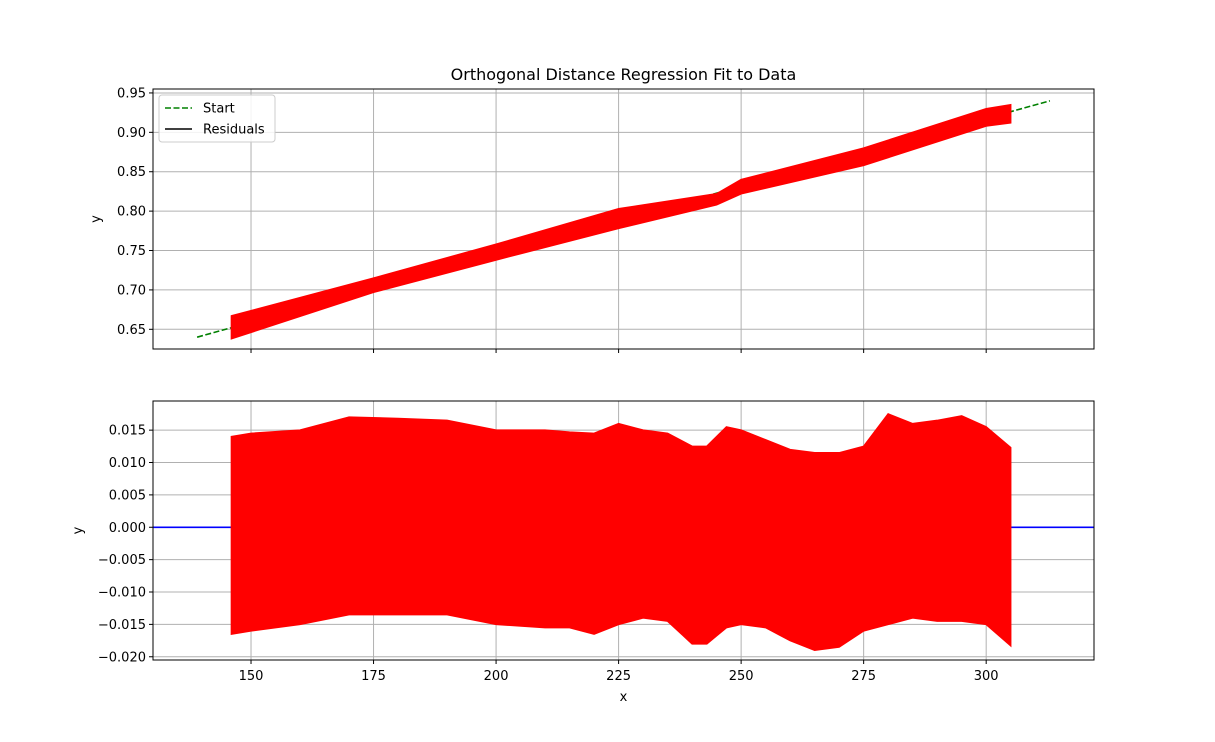 Image resolution: width=1215 pixels, height=742 pixels. I want to click on y-tick-label: −0.015, so click(122, 625).